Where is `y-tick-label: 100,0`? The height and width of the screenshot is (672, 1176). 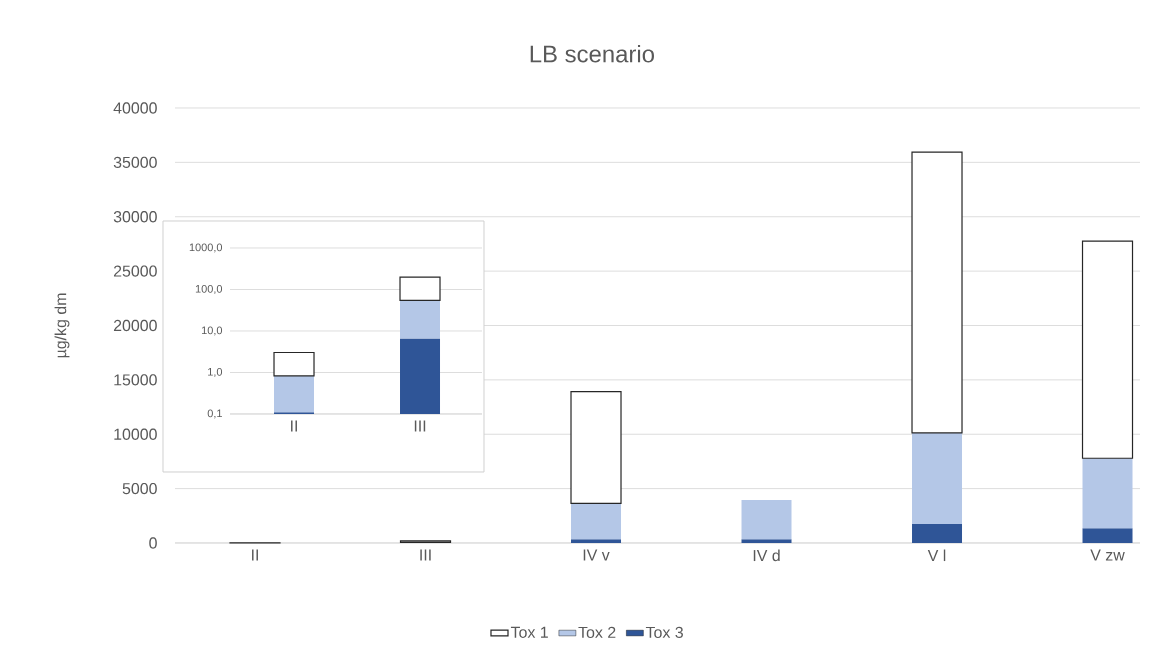
y-tick-label: 100,0 is located at coordinates (209, 289).